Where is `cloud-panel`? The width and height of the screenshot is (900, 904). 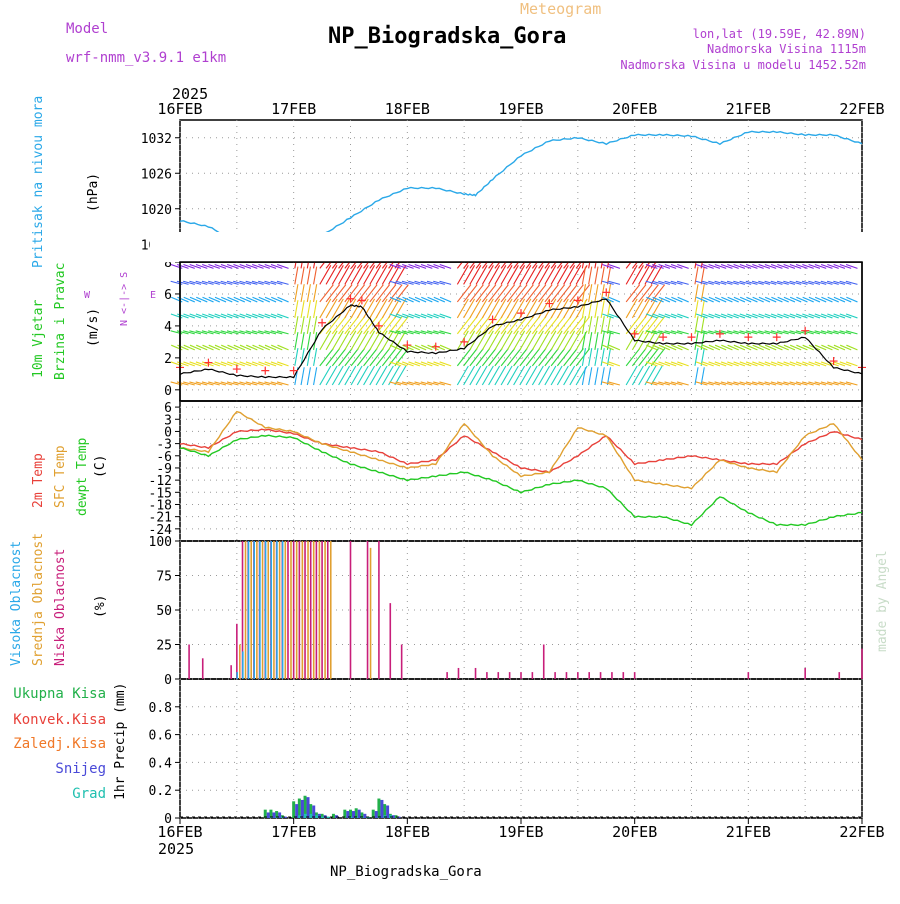 cloud-panel is located at coordinates (525, 610).